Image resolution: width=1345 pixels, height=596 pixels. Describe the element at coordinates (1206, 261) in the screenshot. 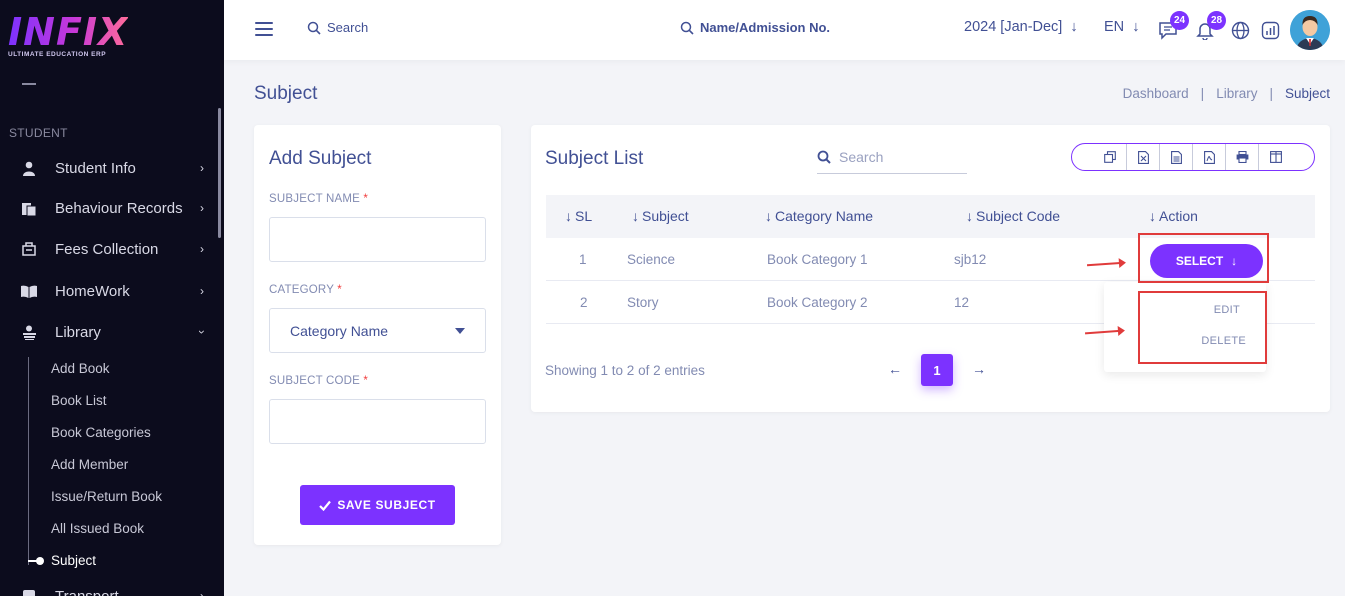

I see `select-action-button: SELECT ↓` at that location.